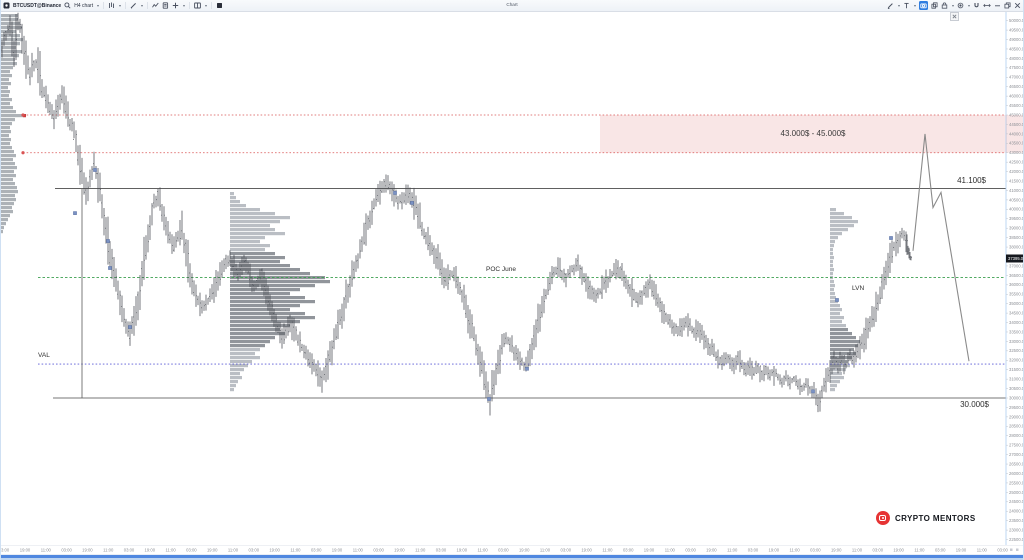  Describe the element at coordinates (1017, 550) in the screenshot. I see `axis-maximize-icon` at that location.